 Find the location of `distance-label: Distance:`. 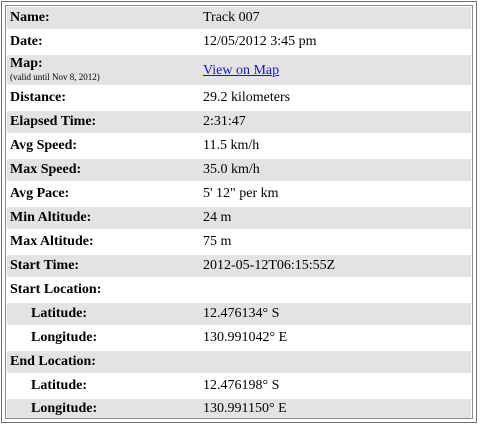

distance-label: Distance: is located at coordinates (38, 97).